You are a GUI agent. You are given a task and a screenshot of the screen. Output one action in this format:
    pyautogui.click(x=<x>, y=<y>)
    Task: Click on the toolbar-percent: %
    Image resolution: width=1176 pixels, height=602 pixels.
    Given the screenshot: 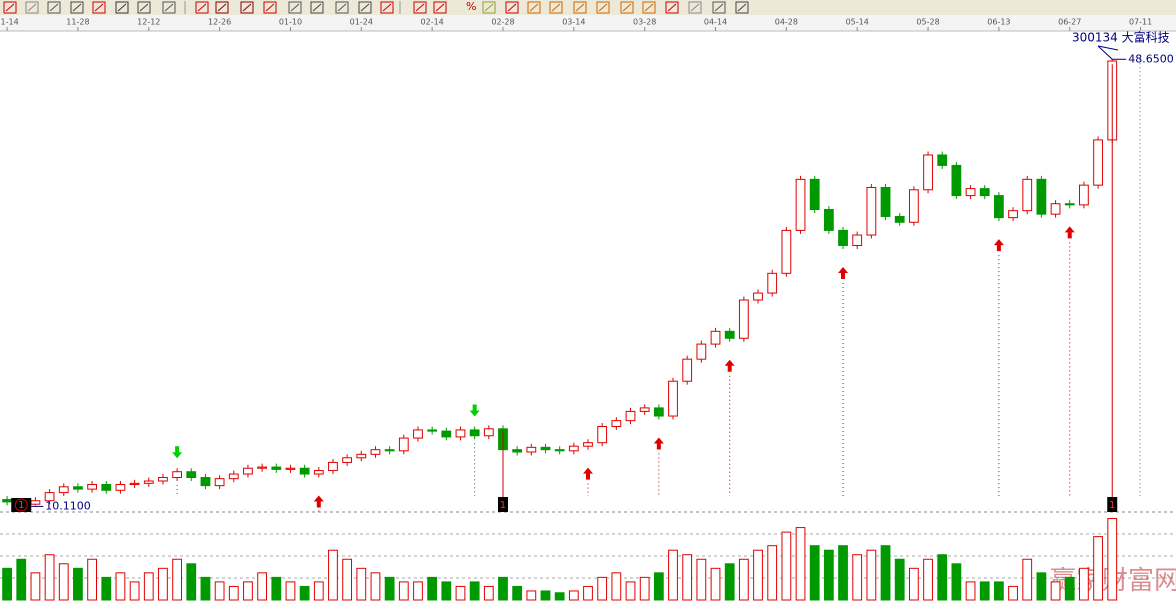 What is the action you would take?
    pyautogui.click(x=471, y=6)
    